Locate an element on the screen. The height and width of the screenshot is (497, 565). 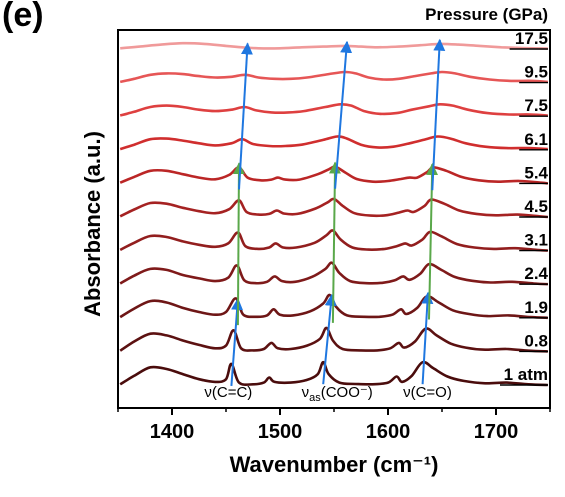
pressure-label: 9.5 is located at coordinates (536, 72).